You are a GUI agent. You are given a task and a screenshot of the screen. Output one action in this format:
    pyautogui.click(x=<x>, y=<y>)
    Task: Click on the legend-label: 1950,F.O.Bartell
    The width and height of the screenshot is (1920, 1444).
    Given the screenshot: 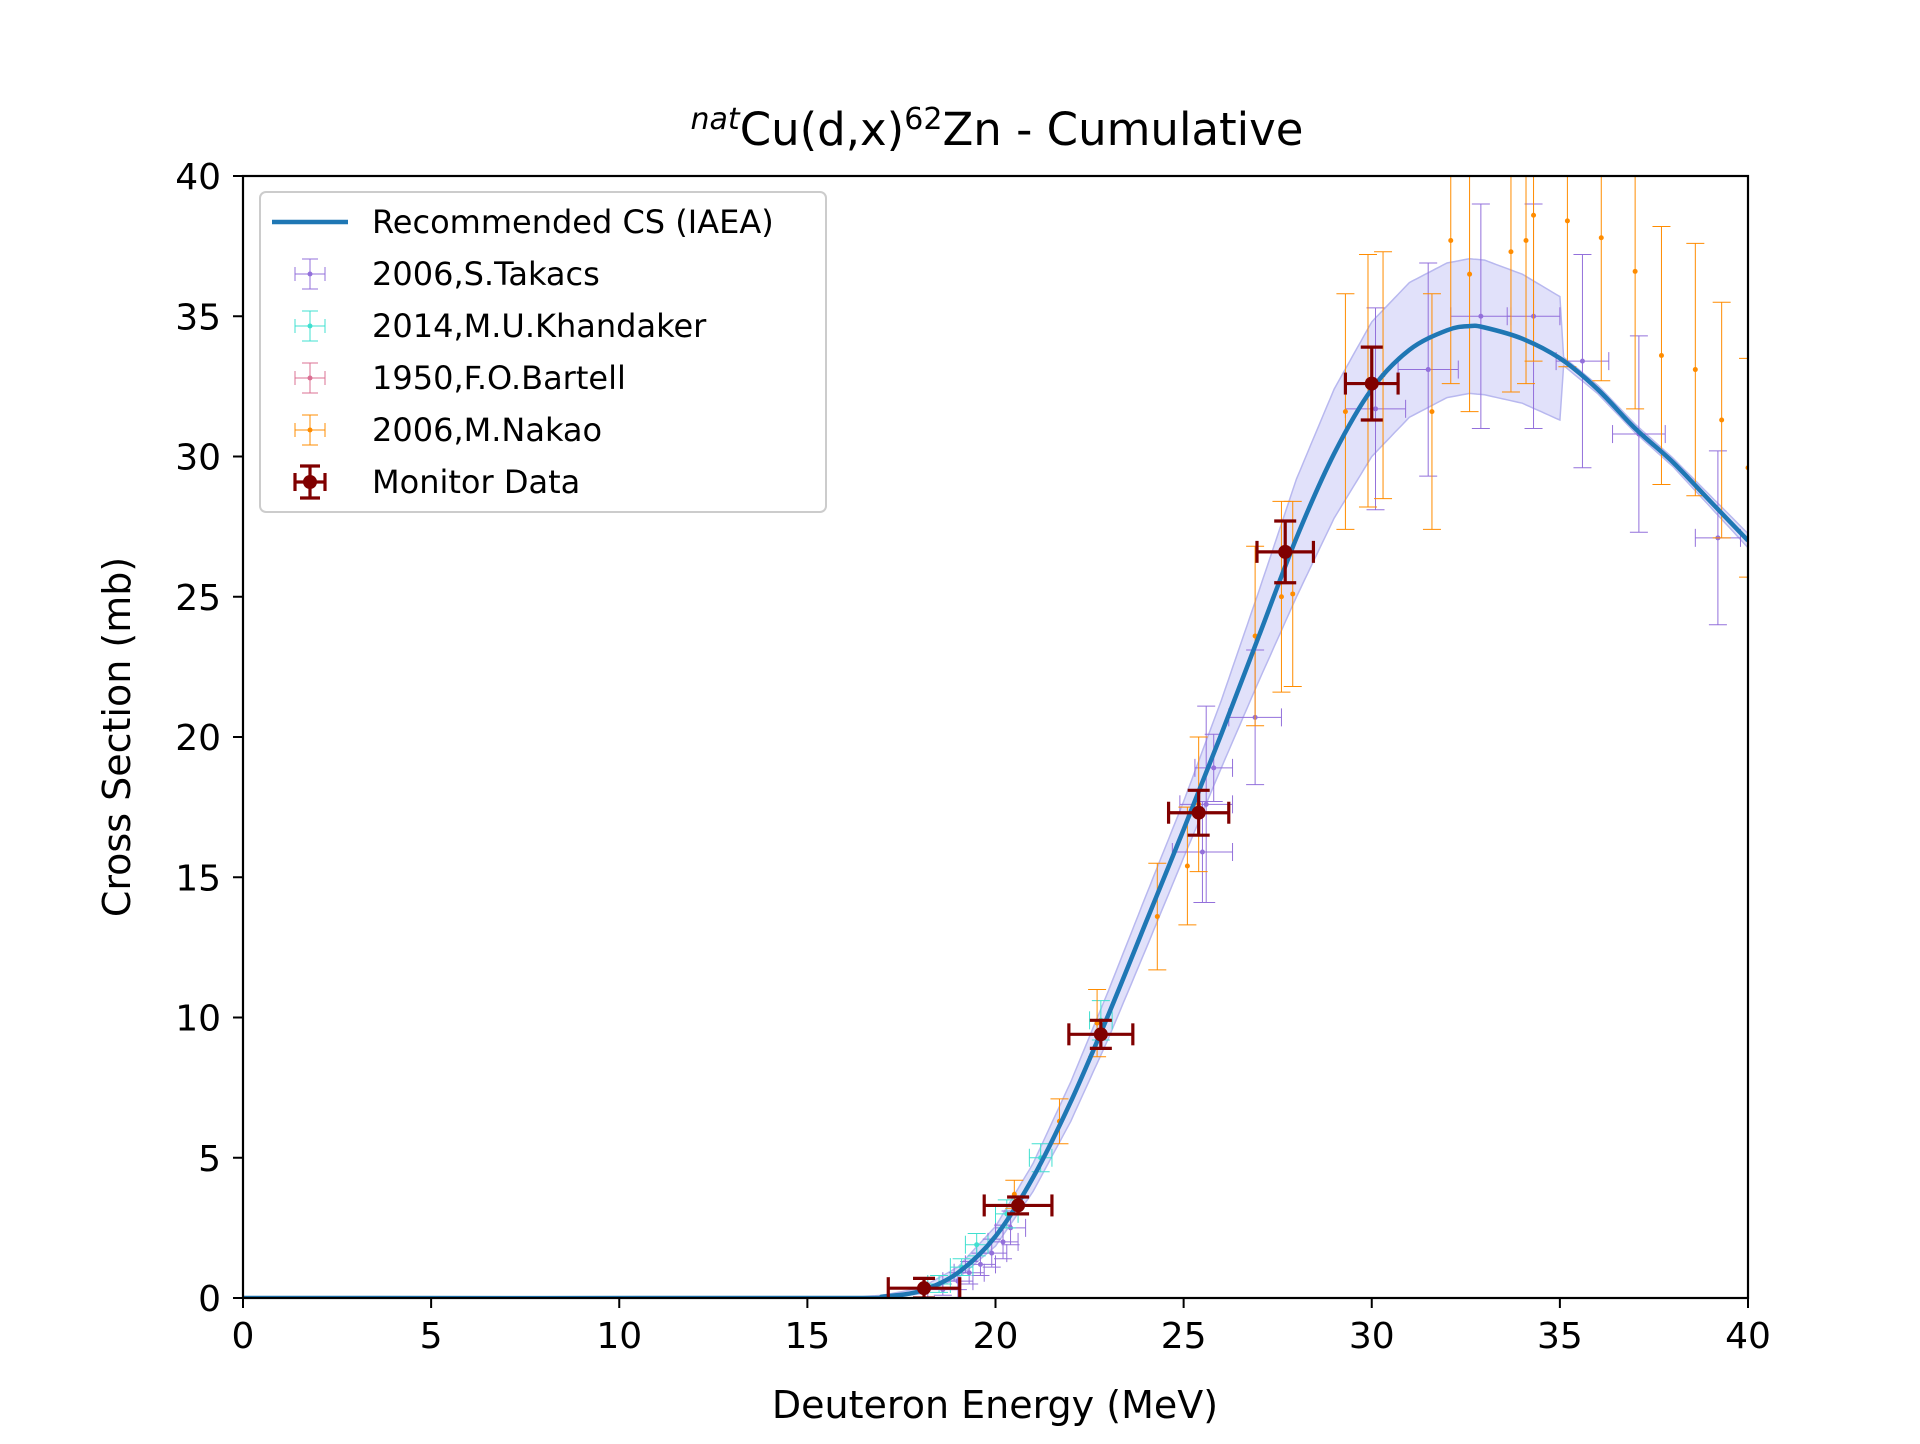 What is the action you would take?
    pyautogui.click(x=499, y=378)
    